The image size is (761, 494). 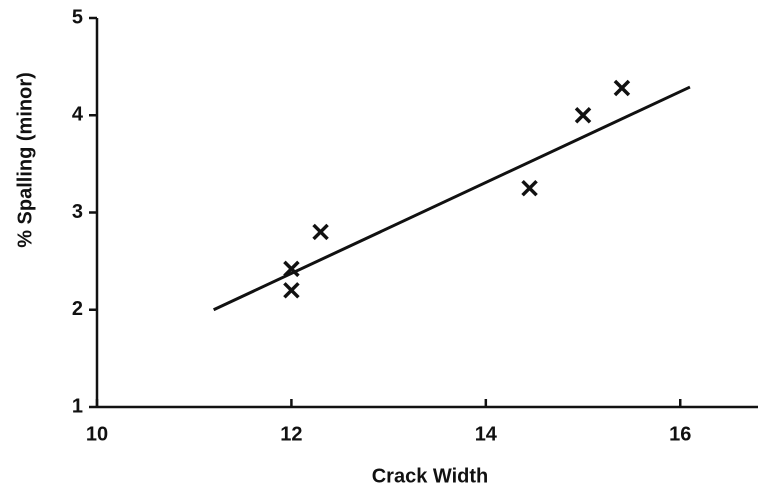 I want to click on y-tick-label: 3, so click(x=77, y=212).